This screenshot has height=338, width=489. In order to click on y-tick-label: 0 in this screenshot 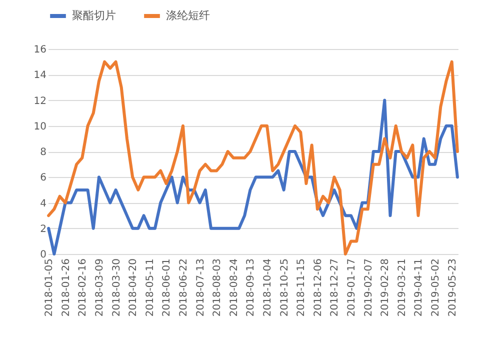, I will do `click(43, 255)`.